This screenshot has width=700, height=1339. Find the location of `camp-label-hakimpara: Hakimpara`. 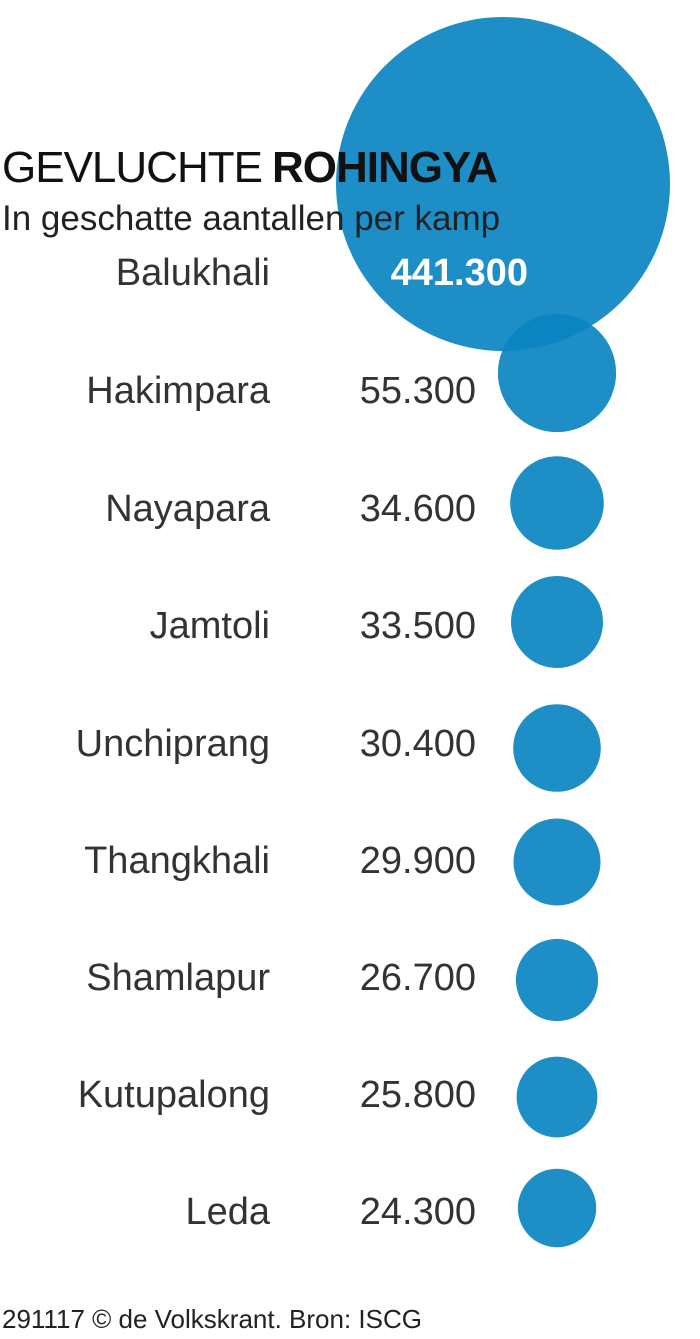

camp-label-hakimpara: Hakimpara is located at coordinates (178, 391).